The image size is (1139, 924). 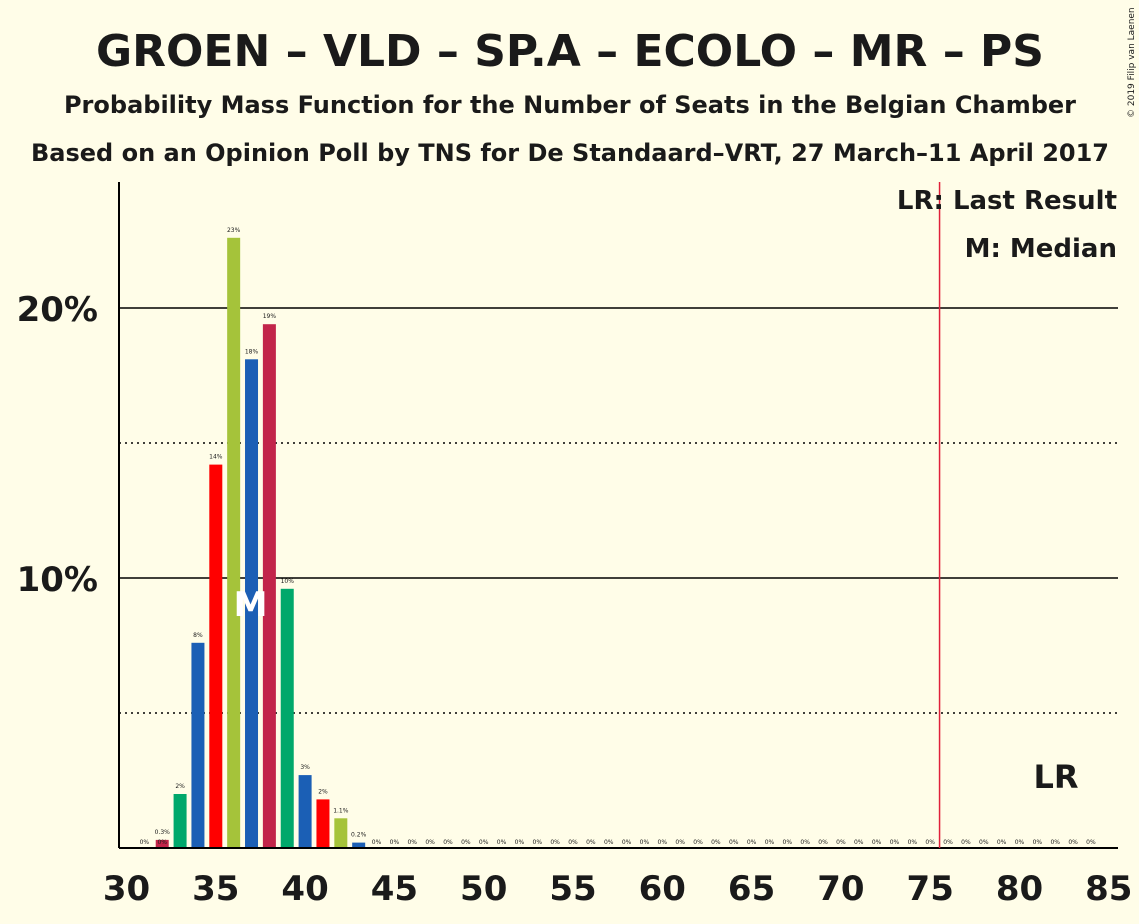 I want to click on copyright-text: © 2019 Filip van Laenen, so click(x=1132, y=62).